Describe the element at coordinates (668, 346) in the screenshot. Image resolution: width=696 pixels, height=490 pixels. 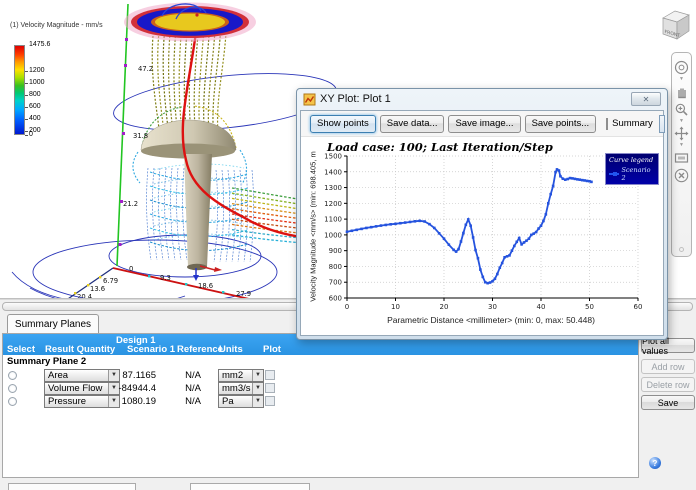
I see `plot-all-values-button: Plot all values` at that location.